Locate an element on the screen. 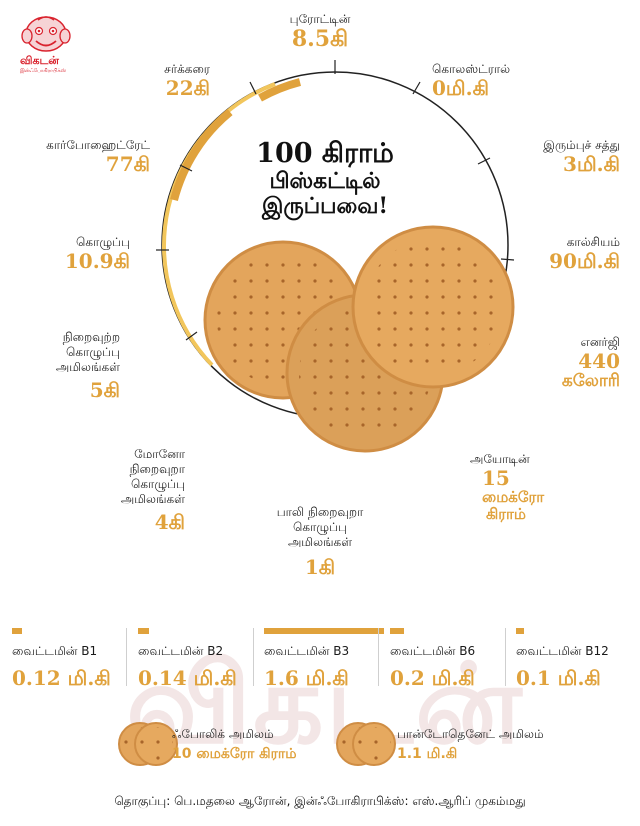  nutrient-poly-unsaturated: பாலி நிறைவுறா கொழுப்பு அமிலங்கள் 1கி is located at coordinates (320, 541).